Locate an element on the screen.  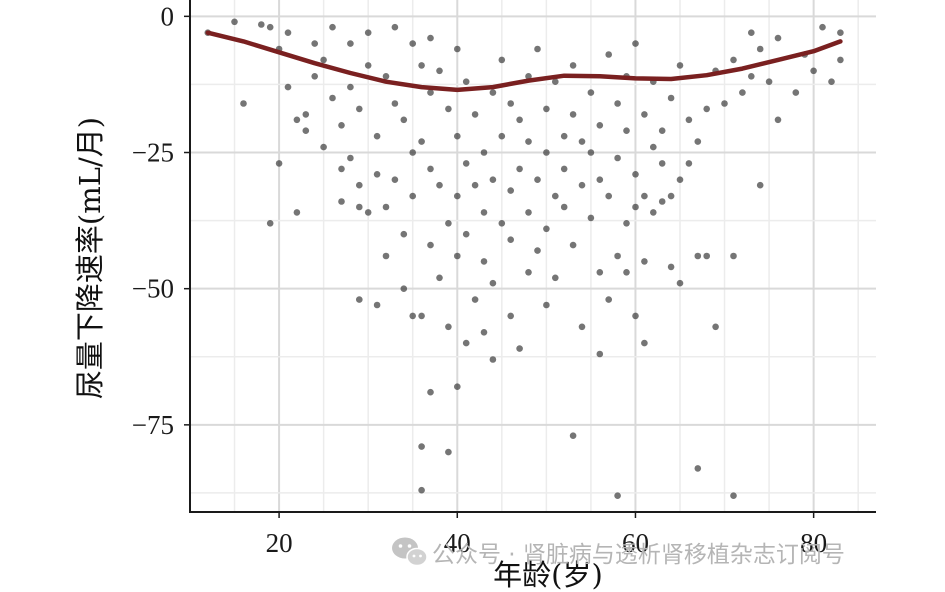
watermark-text: 公众号 · 肾脏病与透析肾移植杂志订阅号 is located at coordinates (638, 555).